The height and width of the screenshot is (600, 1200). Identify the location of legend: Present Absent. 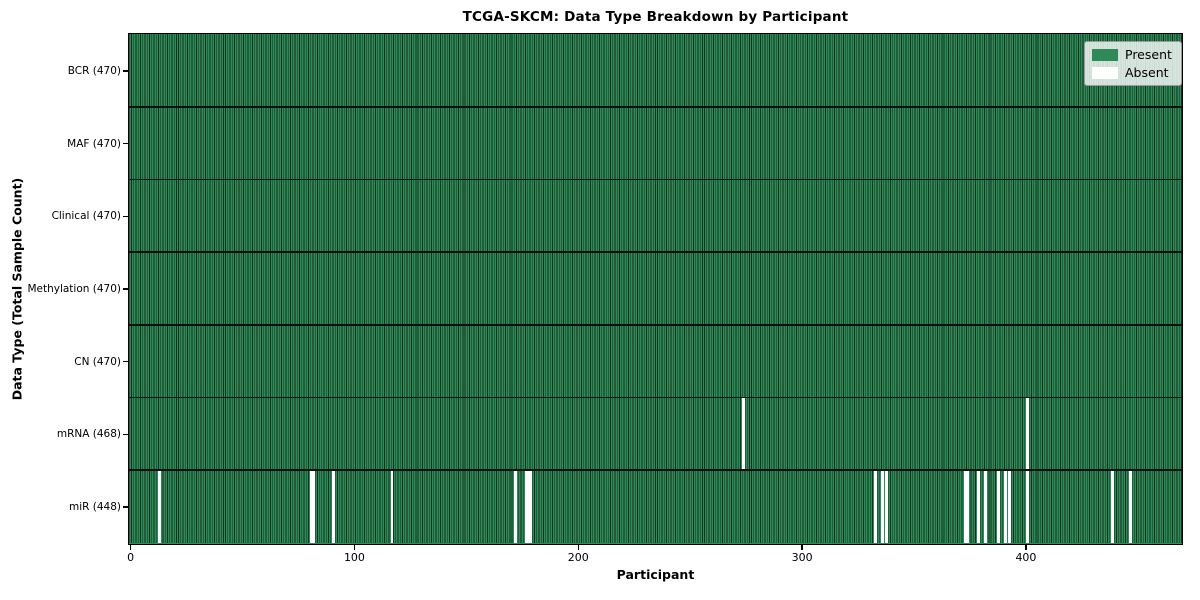
(1133, 63).